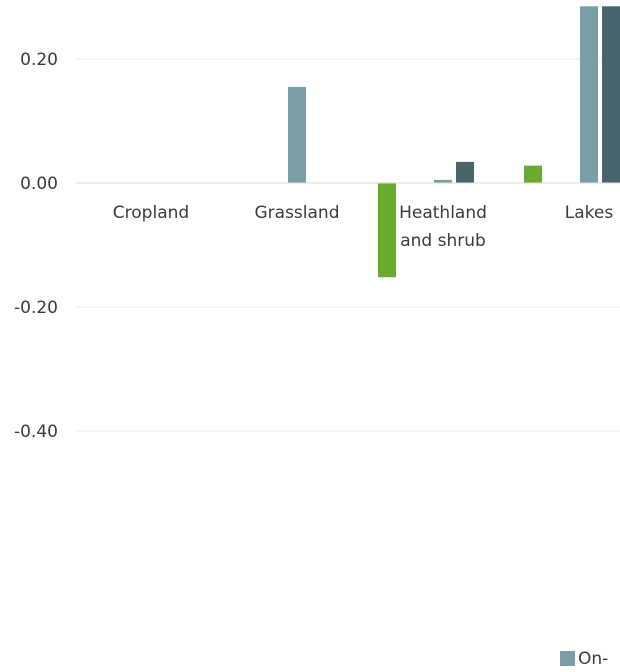 The image size is (620, 672). I want to click on legend-swatch, so click(567, 658).